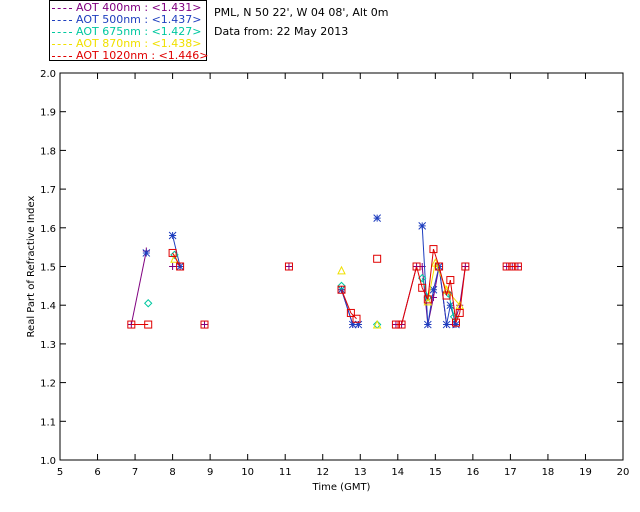 This screenshot has width=640, height=512. I want to click on x-tick-label: 16, so click(472, 472).